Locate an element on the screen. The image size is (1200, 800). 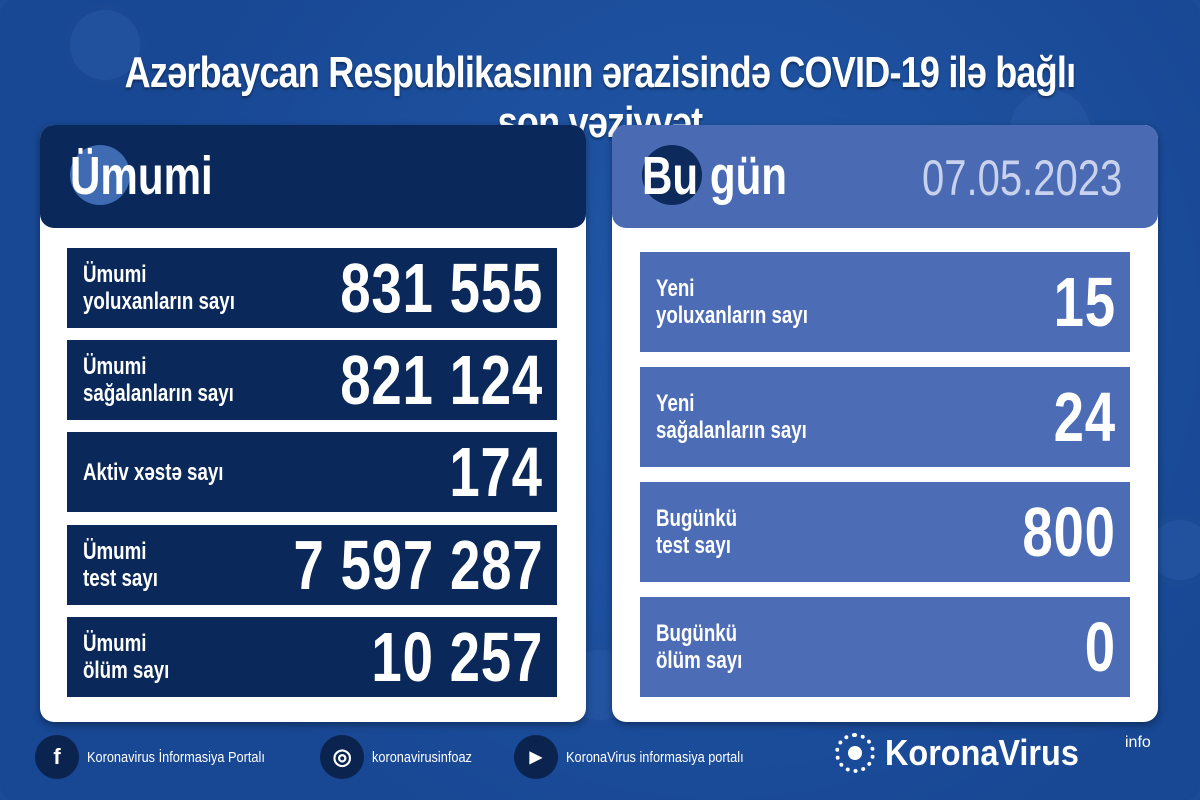
instagram-label: koronavirusinfoaz is located at coordinates (422, 757).